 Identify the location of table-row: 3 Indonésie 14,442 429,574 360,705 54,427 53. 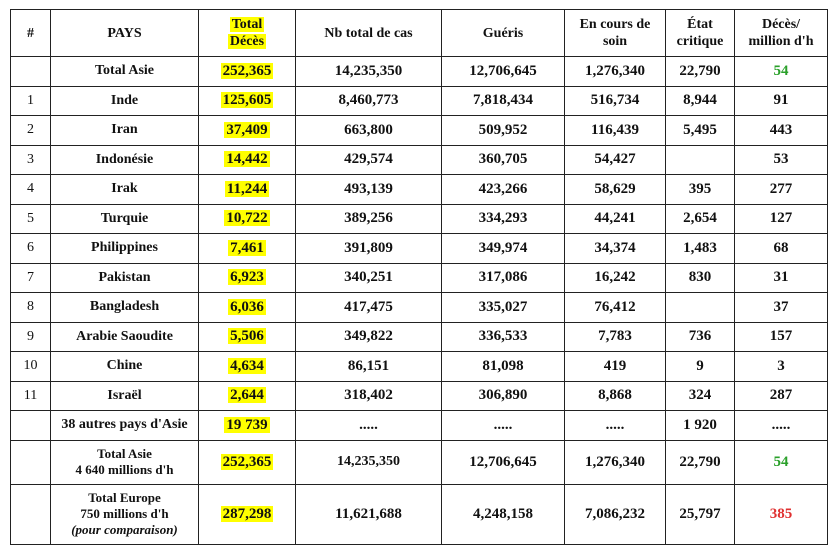
(419, 159).